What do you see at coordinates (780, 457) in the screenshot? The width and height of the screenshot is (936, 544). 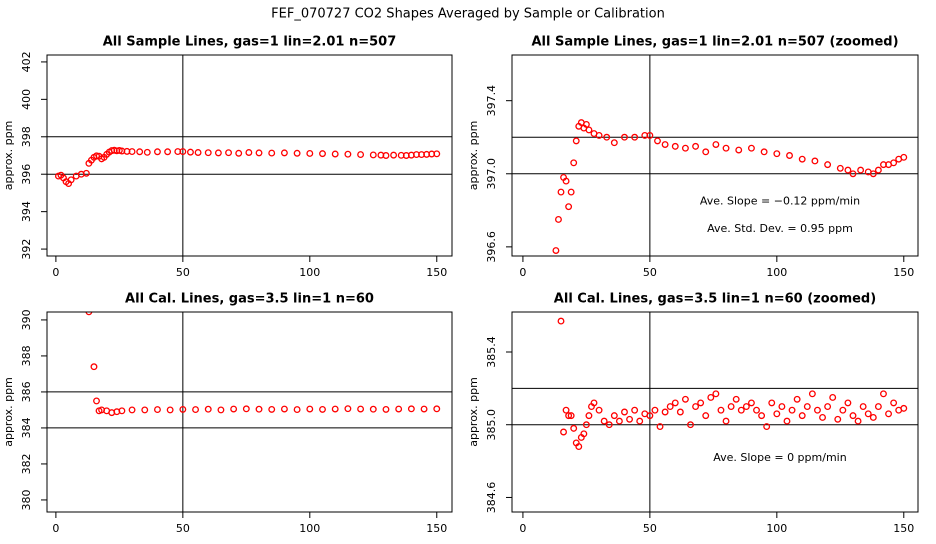 I see `annotation: Ave. Slope = 0 ppm/min` at bounding box center [780, 457].